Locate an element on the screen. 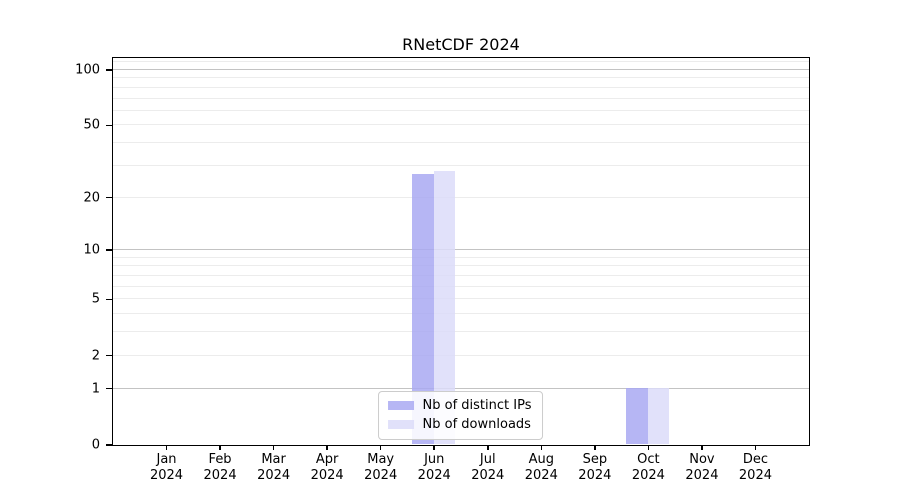  bar-distinct-ips-jun is located at coordinates (423, 309).